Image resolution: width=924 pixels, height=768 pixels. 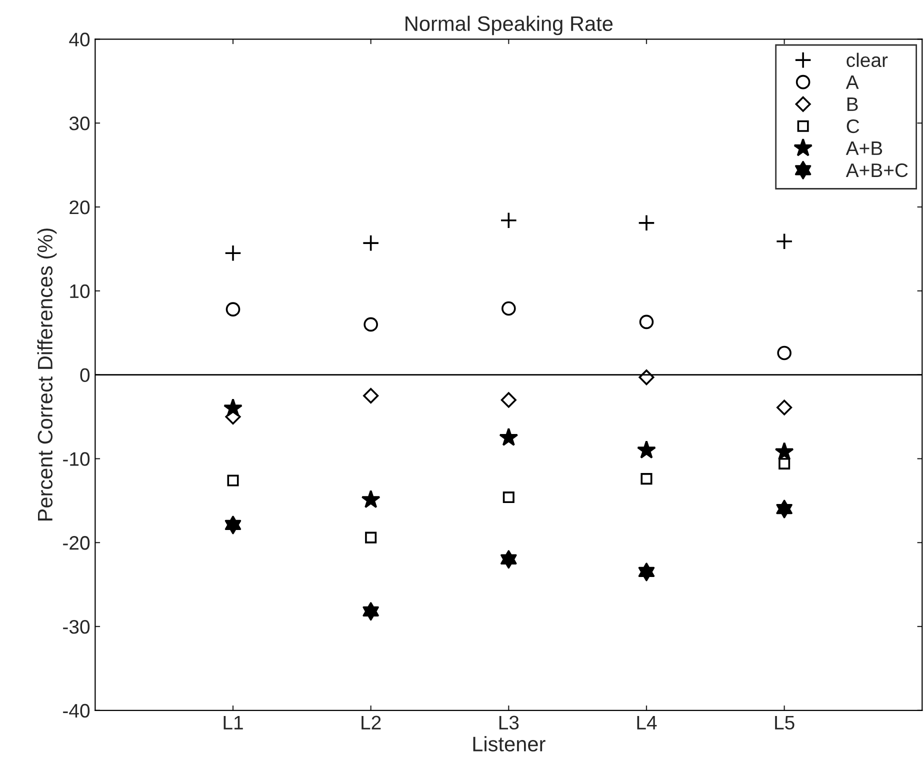 What do you see at coordinates (852, 104) in the screenshot?
I see `legend-label: B` at bounding box center [852, 104].